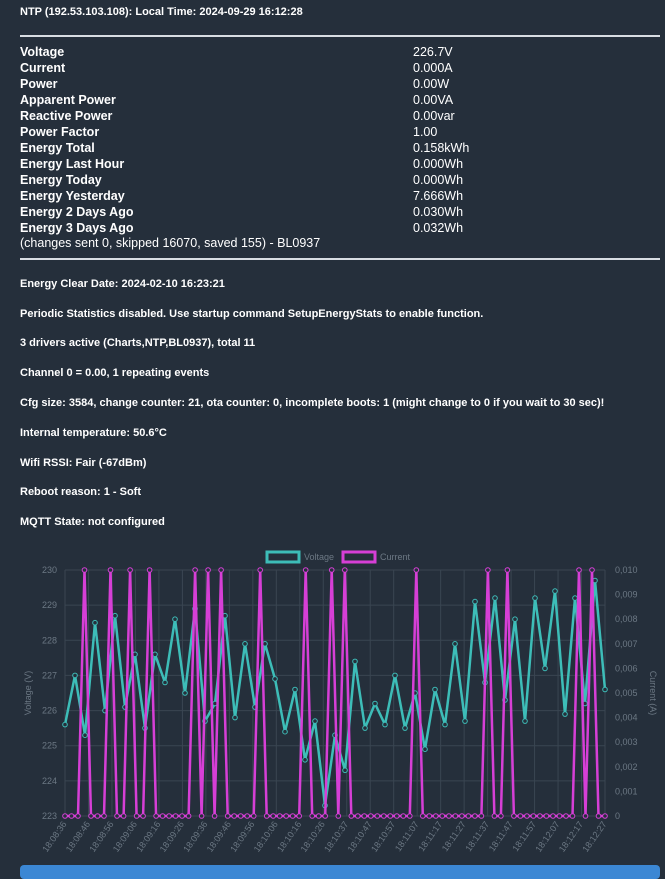 The image size is (665, 879). I want to click on measurement-label: Reactive Power, so click(66, 116).